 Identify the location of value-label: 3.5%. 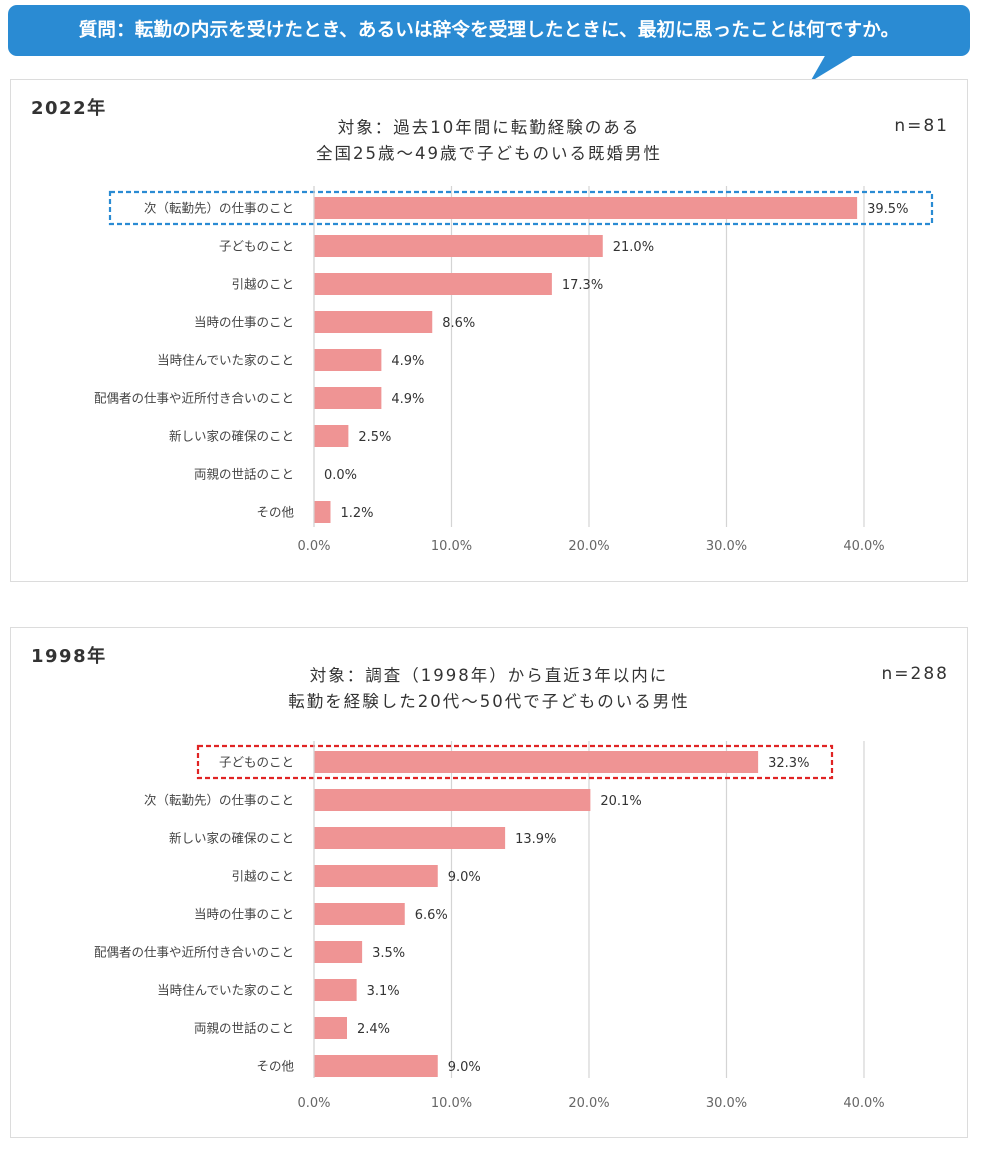
(388, 953).